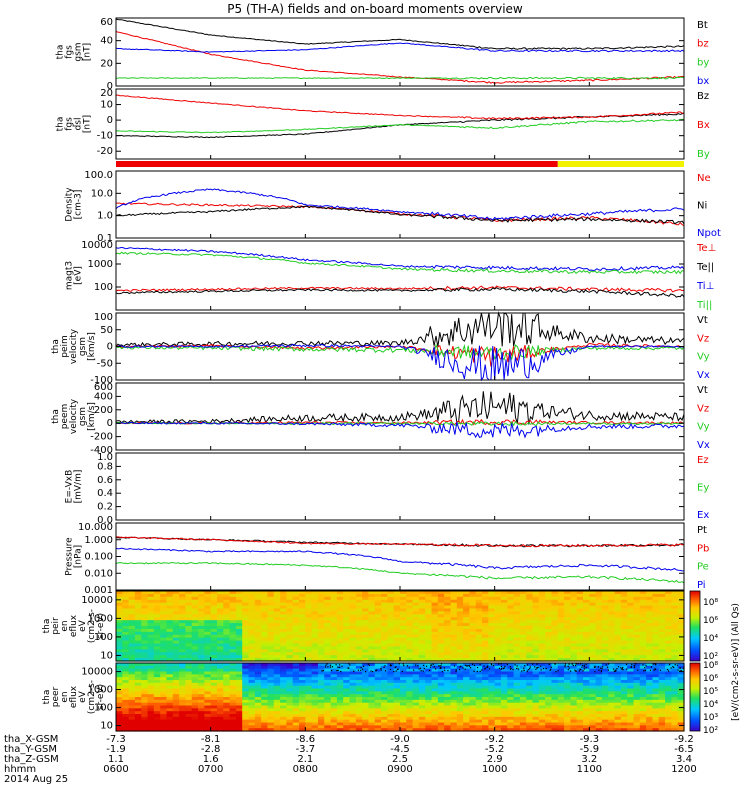 This screenshot has height=800, width=750. What do you see at coordinates (79, 124) in the screenshot?
I see `y-axis-label: dsl` at bounding box center [79, 124].